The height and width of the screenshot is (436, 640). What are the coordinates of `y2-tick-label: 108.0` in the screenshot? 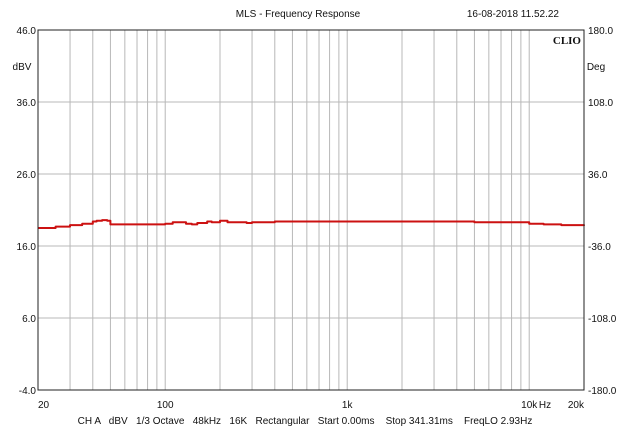 It's located at (600, 103).